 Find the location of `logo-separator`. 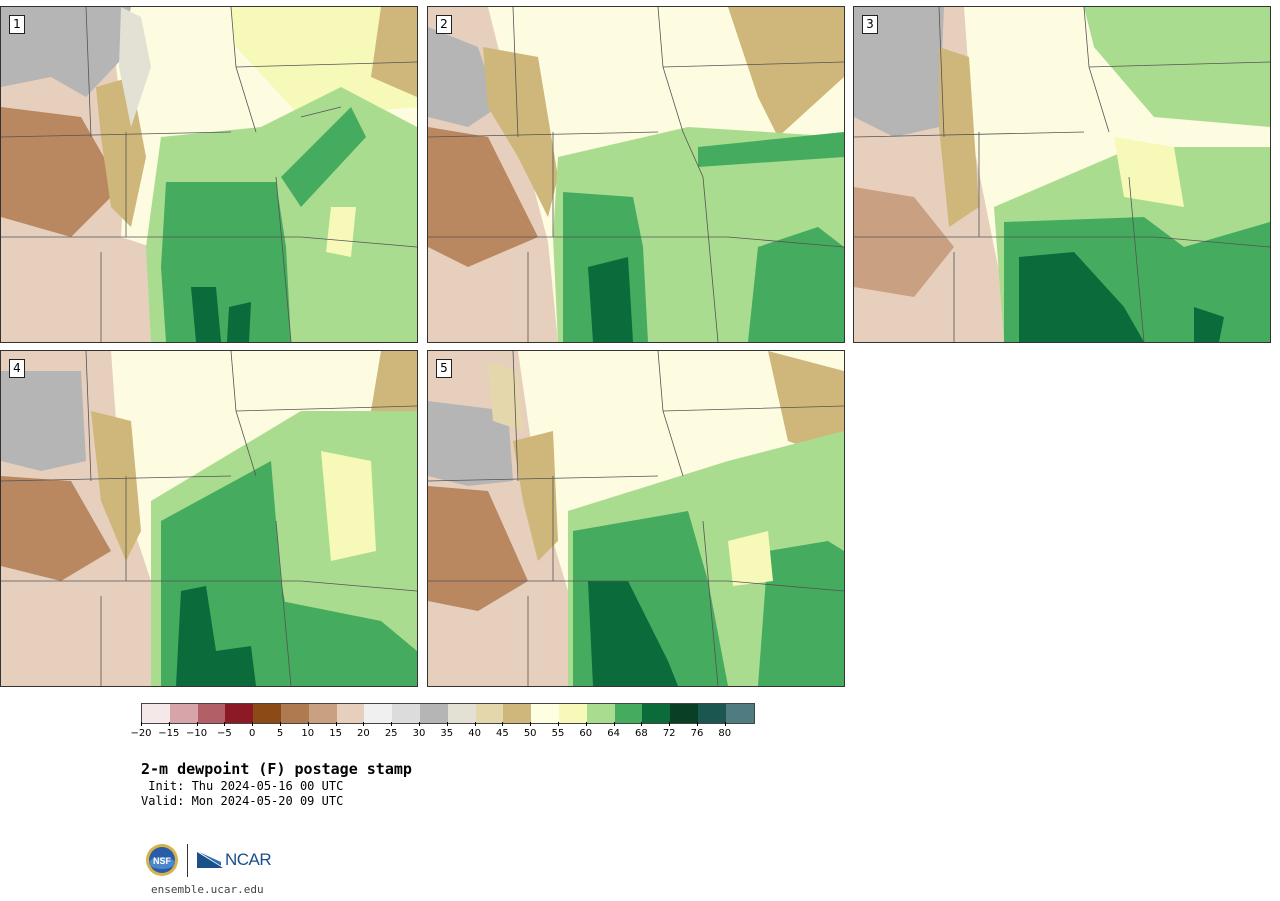

logo-separator is located at coordinates (187, 860).